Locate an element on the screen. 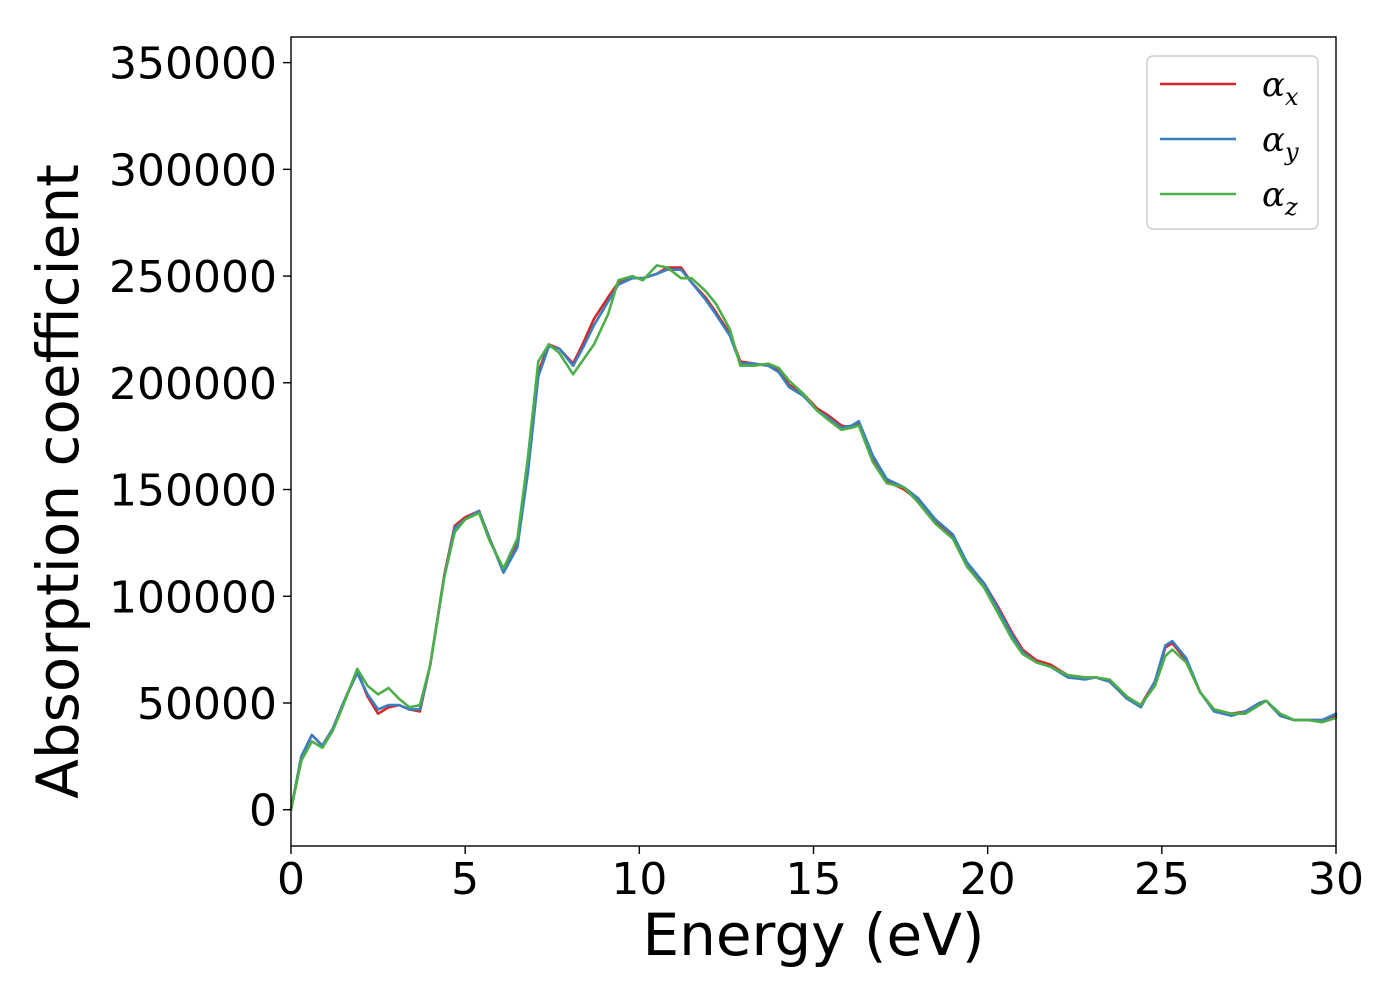 The image size is (1400, 1000). x-axis: 0 5 10 15 20 25 30 is located at coordinates (820, 875).